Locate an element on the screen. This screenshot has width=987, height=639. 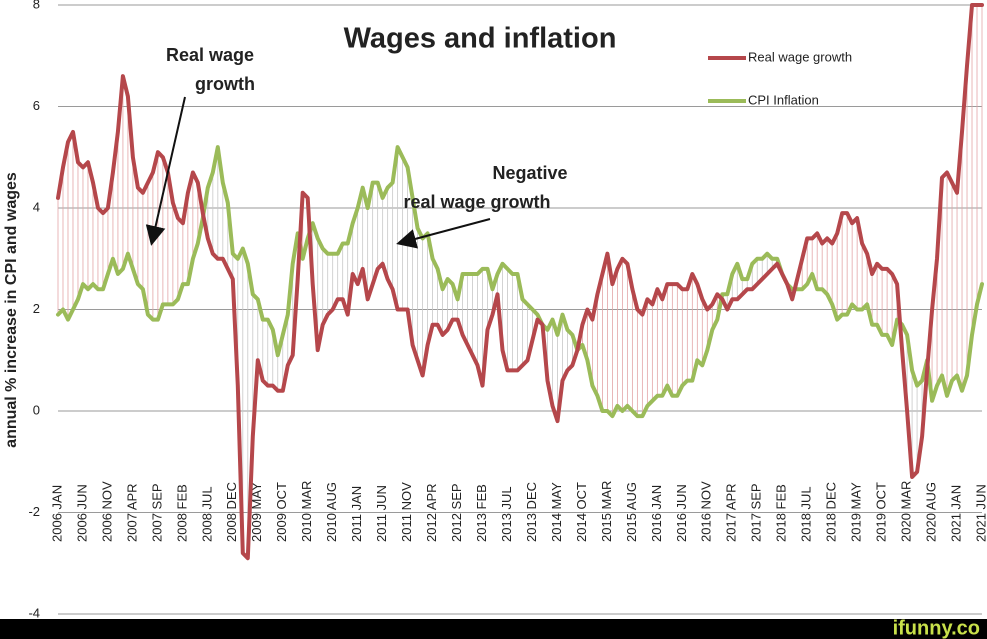
y-tick-label: -2 is located at coordinates (34, 511).